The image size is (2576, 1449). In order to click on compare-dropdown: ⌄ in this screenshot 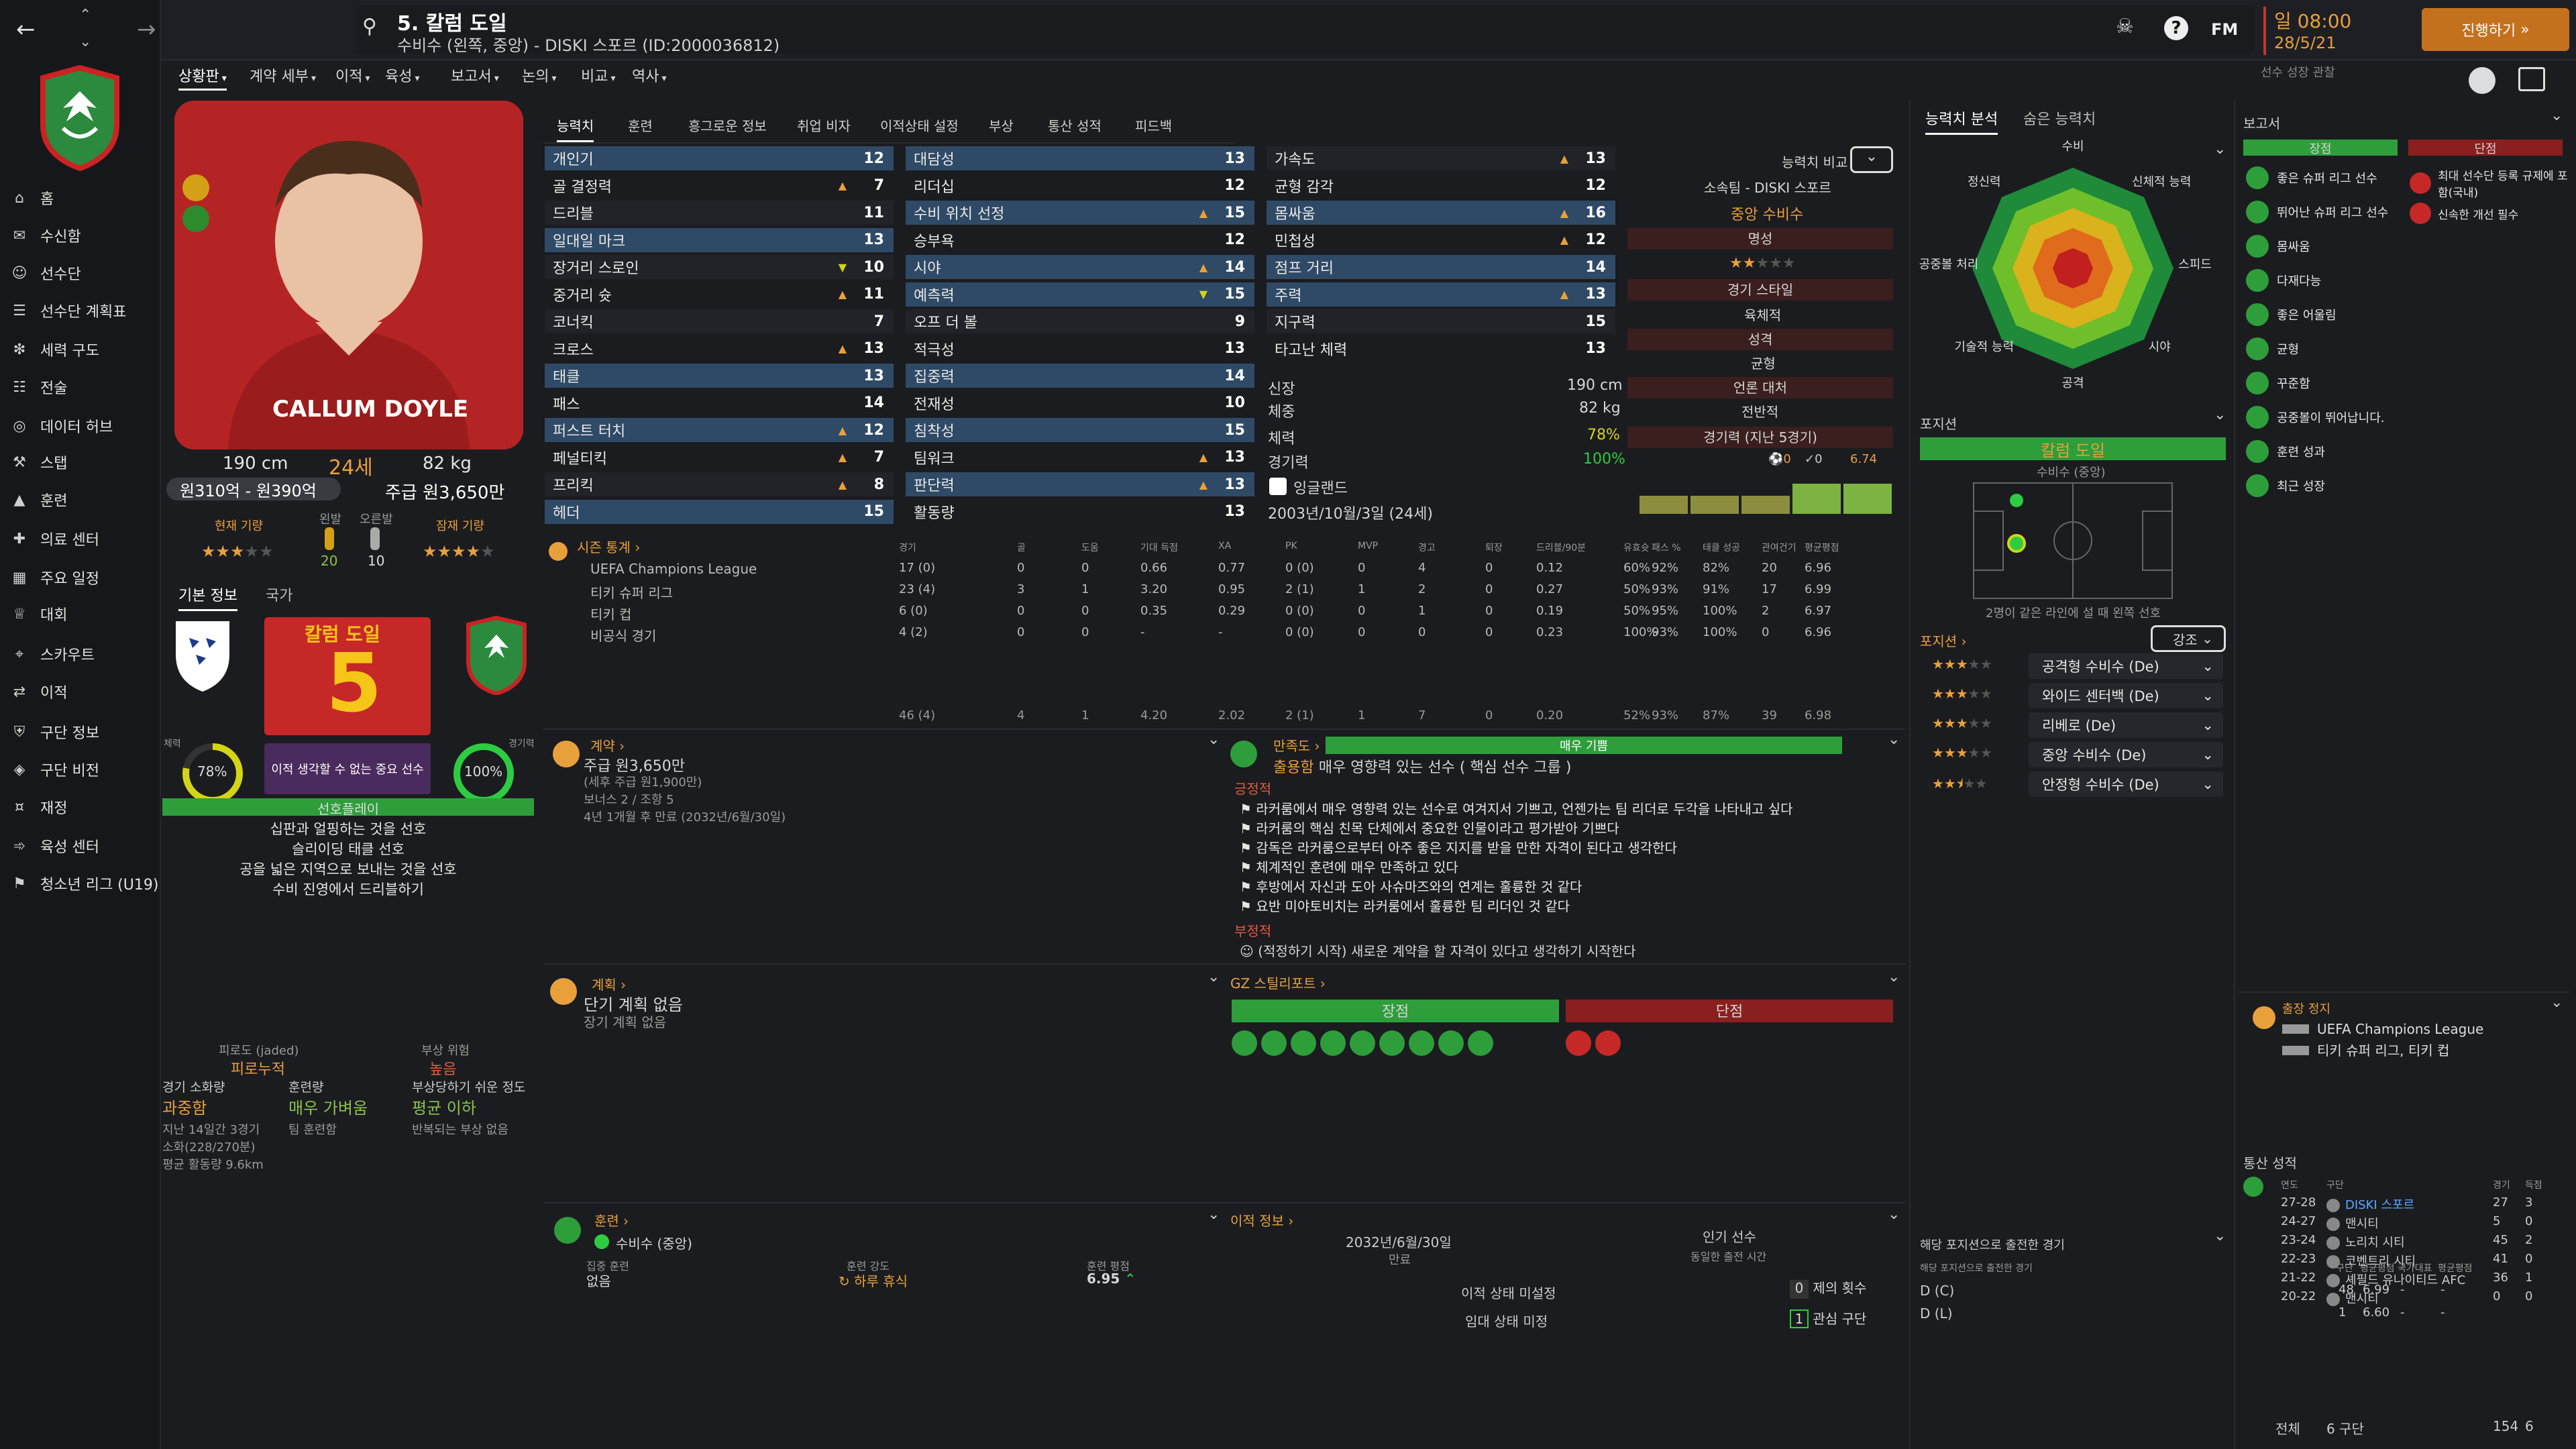, I will do `click(1871, 159)`.